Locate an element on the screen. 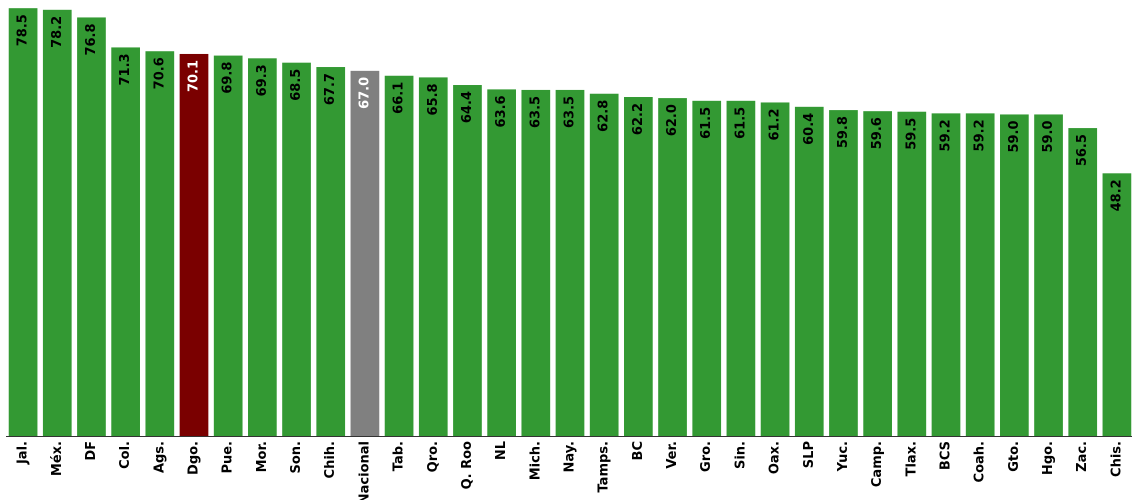 Image resolution: width=1132 pixels, height=504 pixels. value-label: 76.8 is located at coordinates (91, 39).